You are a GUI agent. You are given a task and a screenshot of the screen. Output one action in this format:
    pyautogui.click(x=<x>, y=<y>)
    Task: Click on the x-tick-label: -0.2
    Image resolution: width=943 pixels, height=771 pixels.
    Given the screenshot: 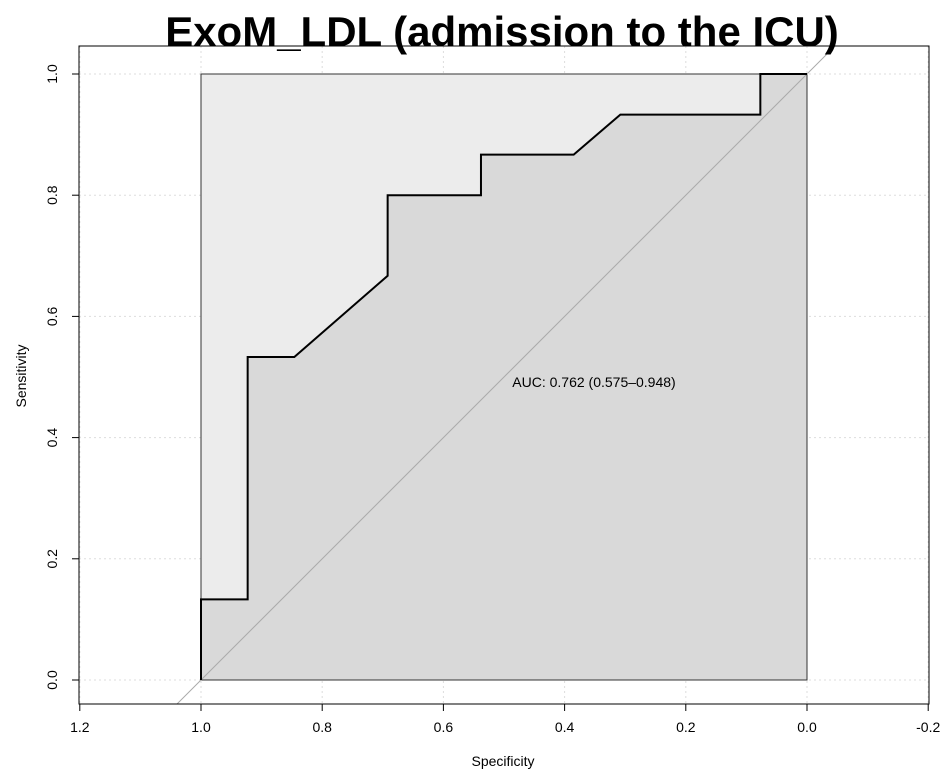 What is the action you would take?
    pyautogui.click(x=928, y=727)
    